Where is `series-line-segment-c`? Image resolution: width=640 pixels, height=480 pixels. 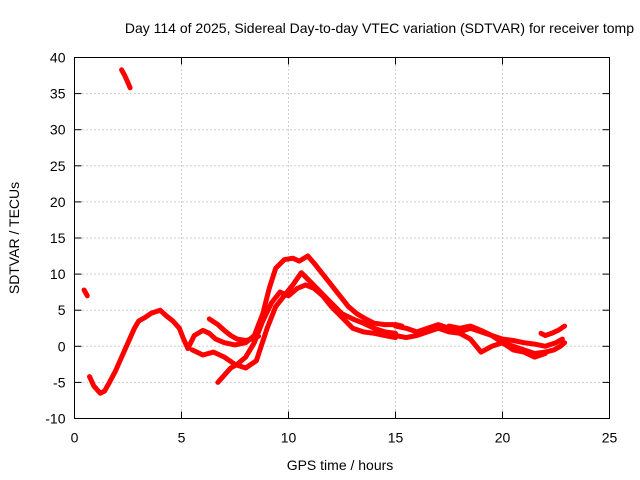 series-line-segment-c is located at coordinates (139, 351).